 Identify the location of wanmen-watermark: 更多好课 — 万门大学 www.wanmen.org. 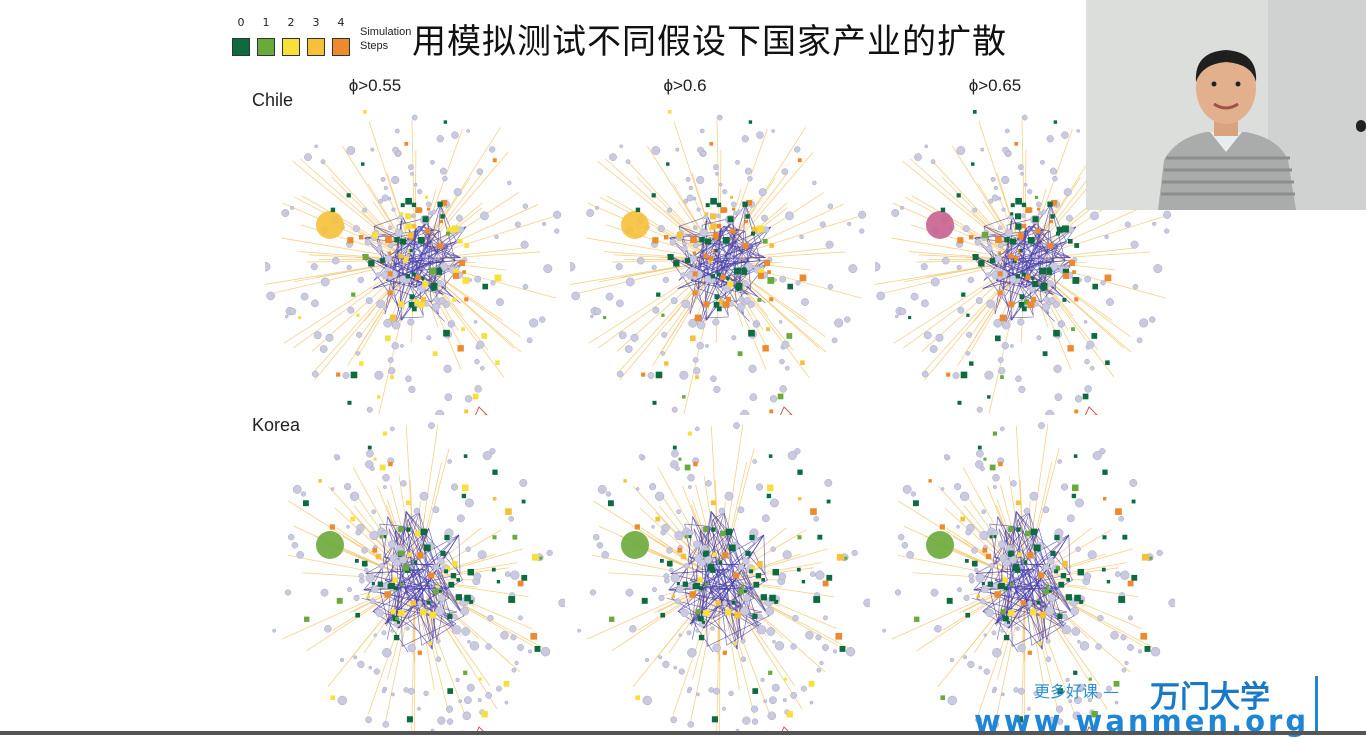
(1160, 705).